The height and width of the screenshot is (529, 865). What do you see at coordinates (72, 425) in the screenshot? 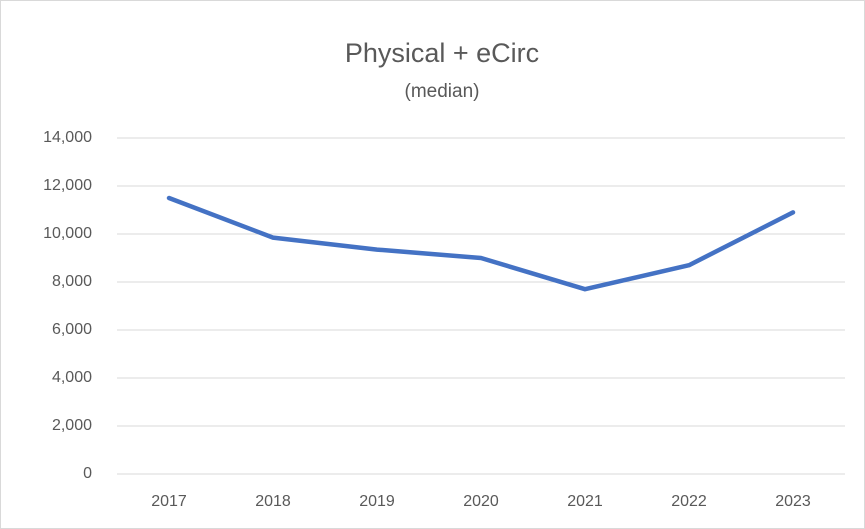
I see `y-tick-label: 2,000` at bounding box center [72, 425].